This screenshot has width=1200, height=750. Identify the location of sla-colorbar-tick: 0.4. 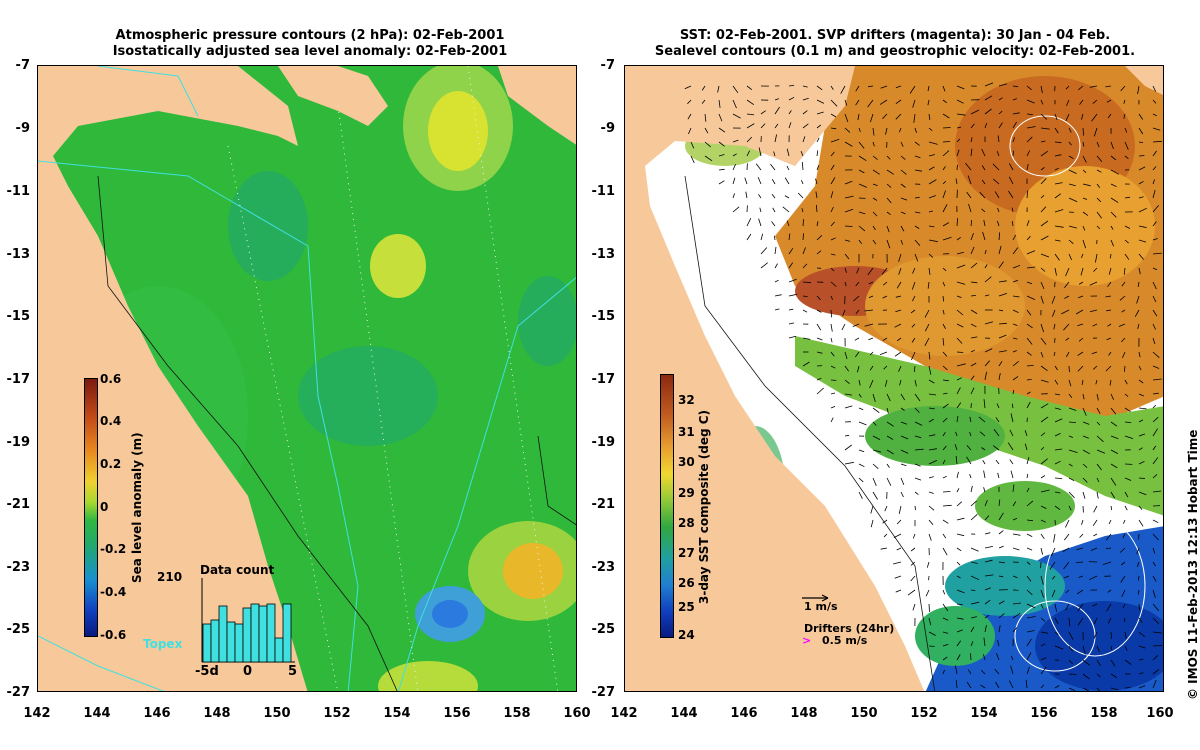
(111, 421).